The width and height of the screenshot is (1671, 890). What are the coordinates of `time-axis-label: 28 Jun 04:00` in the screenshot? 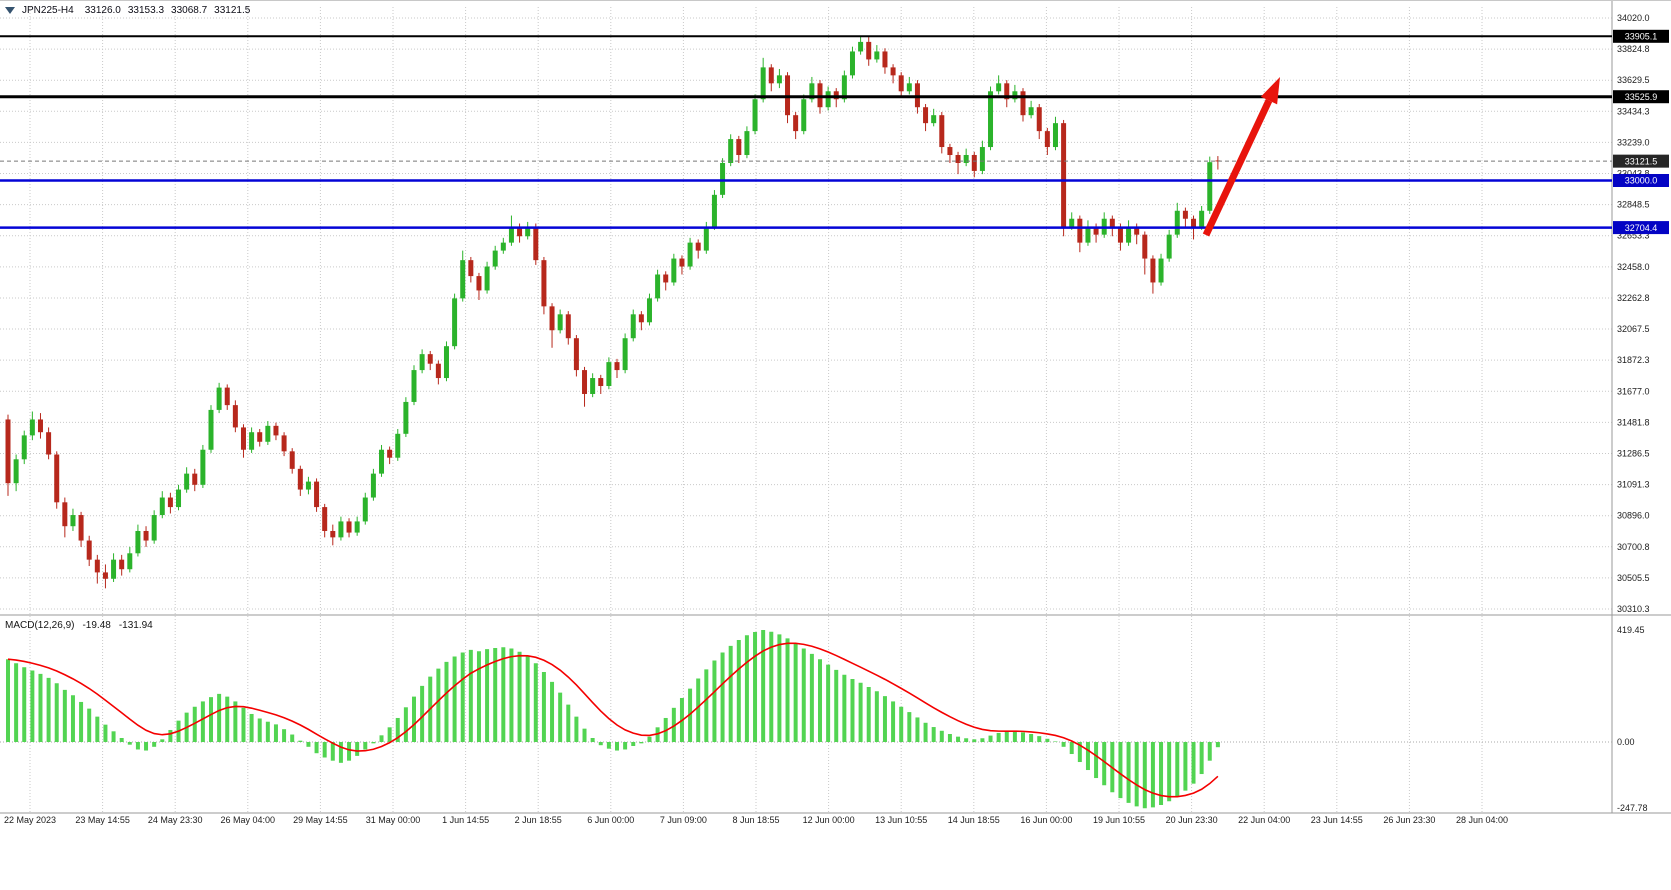 It's located at (1482, 820).